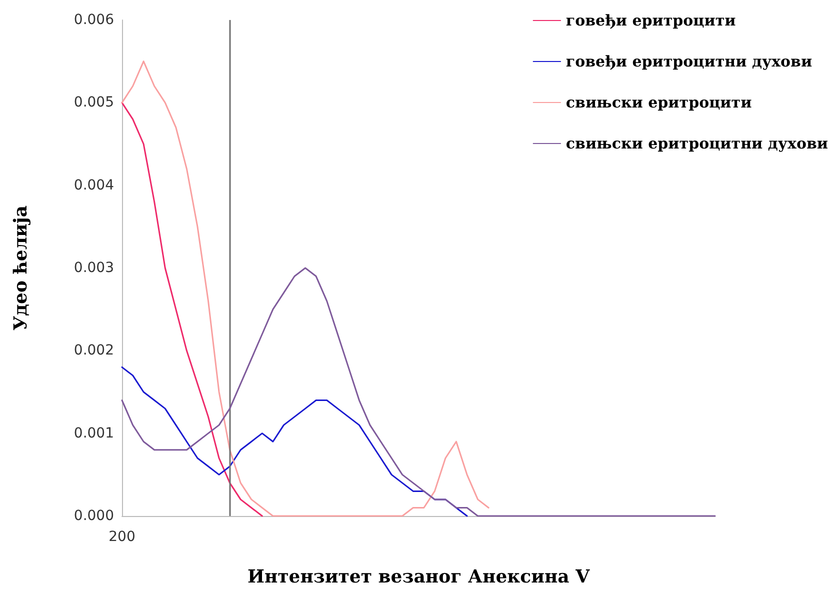 The image size is (838, 591). Describe the element at coordinates (94, 185) in the screenshot. I see `y-tick-label: 0.004` at that location.